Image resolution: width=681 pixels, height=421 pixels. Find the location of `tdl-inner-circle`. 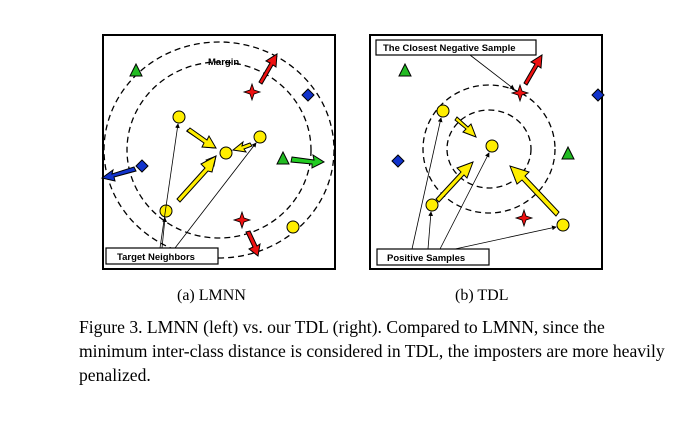

tdl-inner-circle is located at coordinates (489, 149).